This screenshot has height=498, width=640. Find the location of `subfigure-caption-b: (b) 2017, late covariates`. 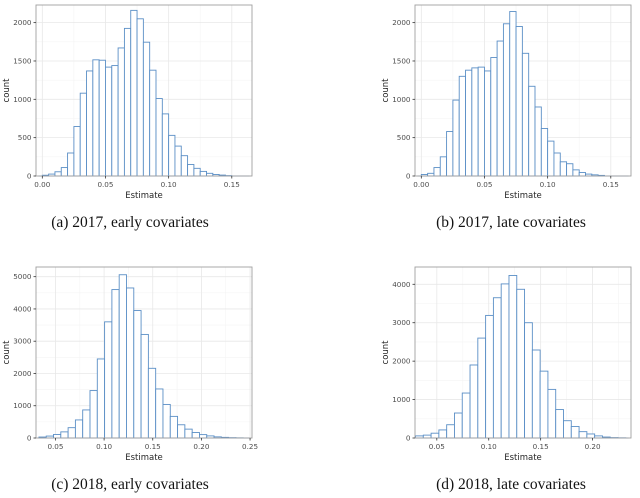

subfigure-caption-b: (b) 2017, late covariates is located at coordinates (511, 222).